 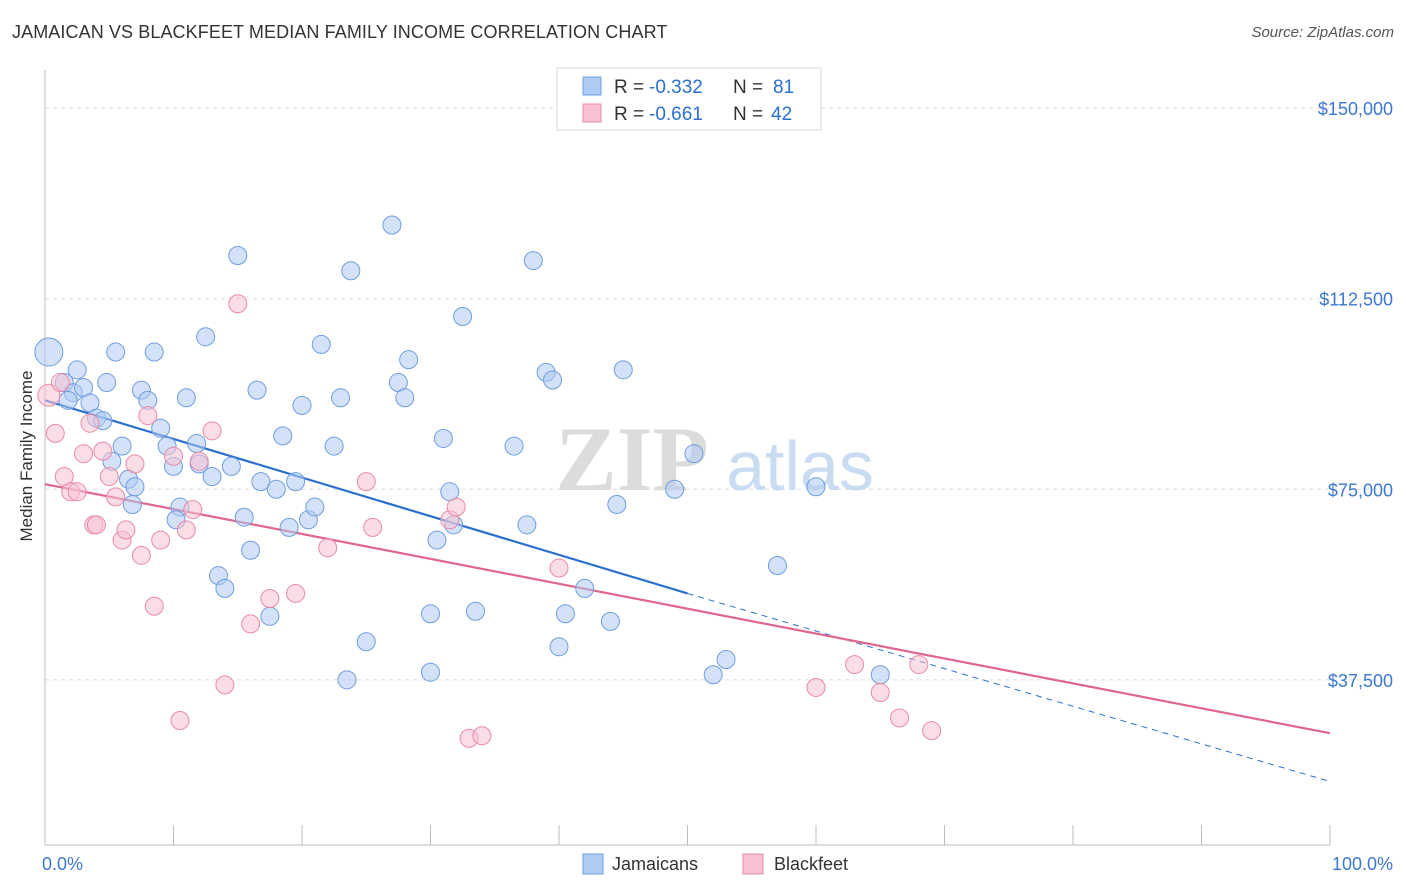 I want to click on series-legend: Jamaicans Blackfeet, so click(x=715, y=864).